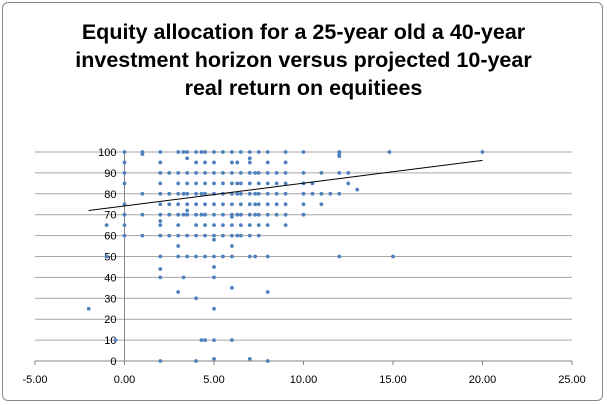 The width and height of the screenshot is (607, 405). What do you see at coordinates (110, 320) in the screenshot?
I see `y-tick-label: 20` at bounding box center [110, 320].